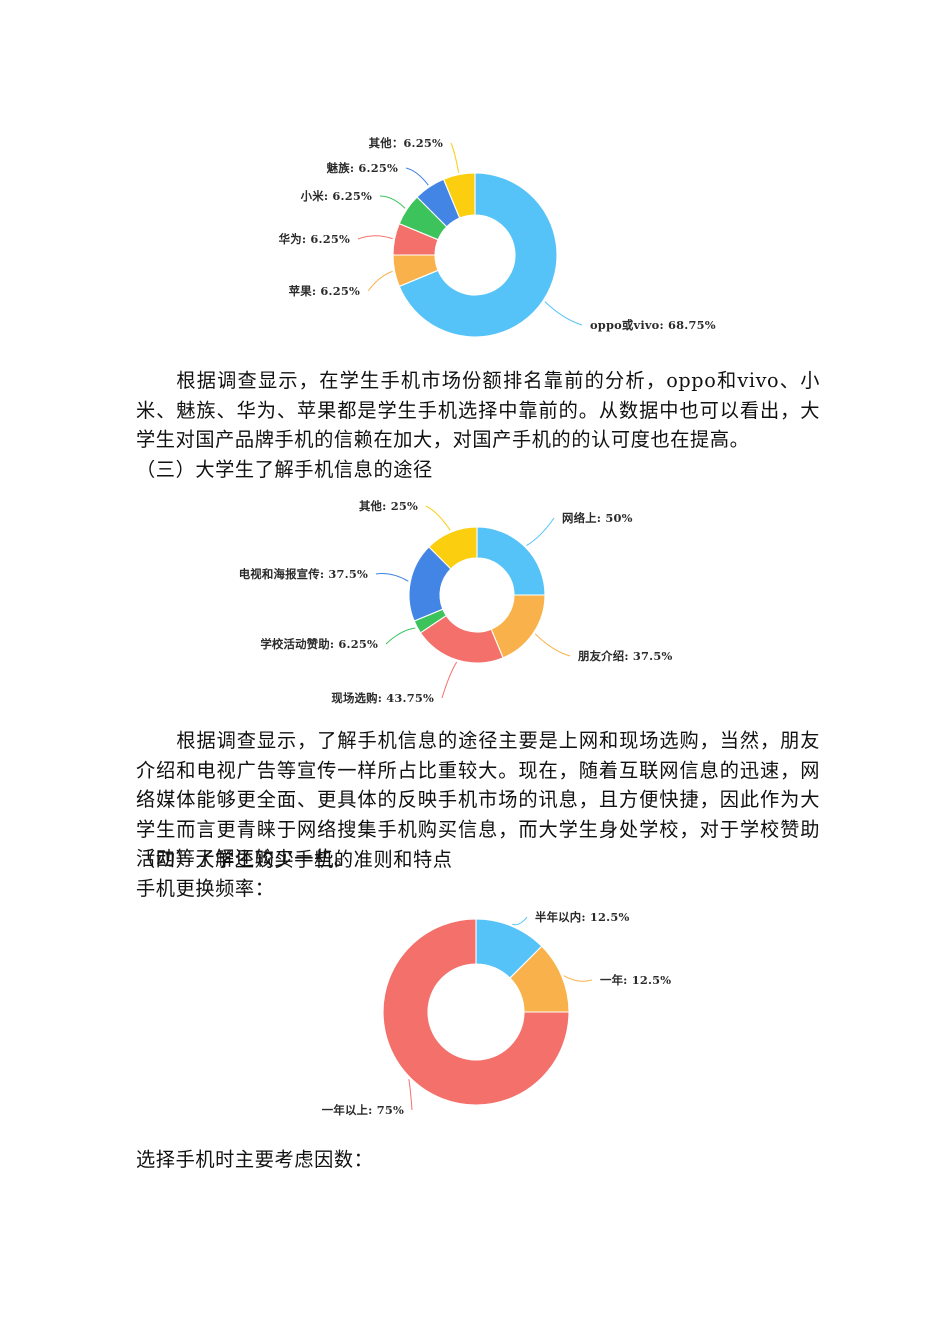 This screenshot has height=1344, width=950. I want to click on donut-slice-label: 现场选购: 43.75%, so click(382, 698).